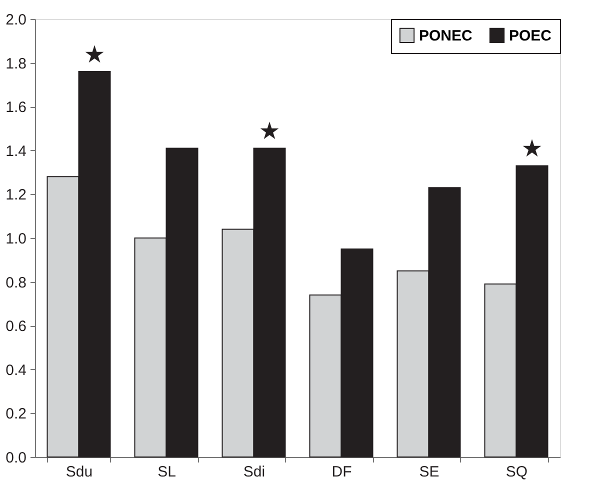 The image size is (605, 487). I want to click on x-tick-label: DF, so click(342, 472).